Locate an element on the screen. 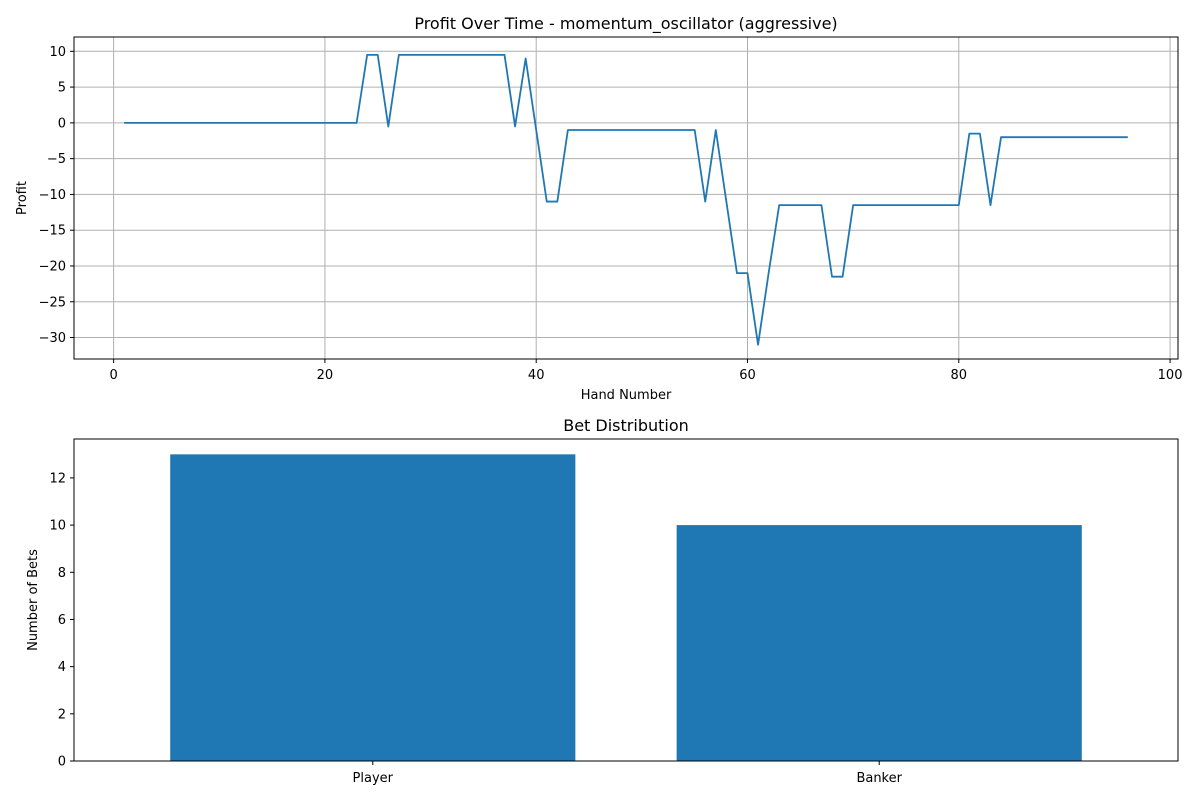  y-tick-label: −30 is located at coordinates (52, 338).